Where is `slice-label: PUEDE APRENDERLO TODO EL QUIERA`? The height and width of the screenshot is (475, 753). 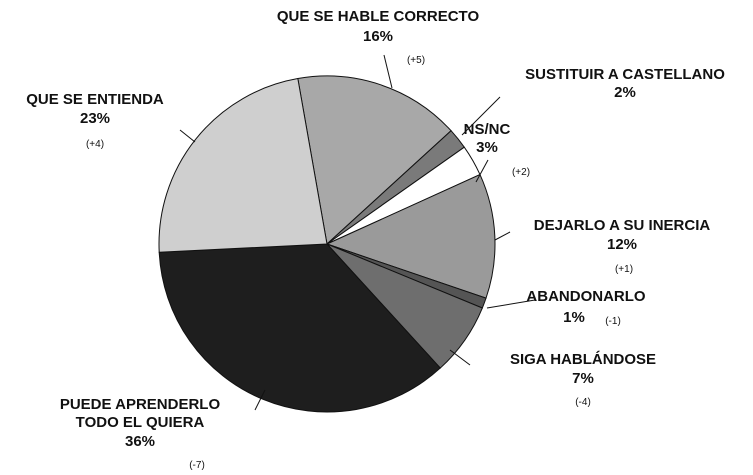
slice-label: PUEDE APRENDERLO TODO EL QUIERA is located at coordinates (140, 413).